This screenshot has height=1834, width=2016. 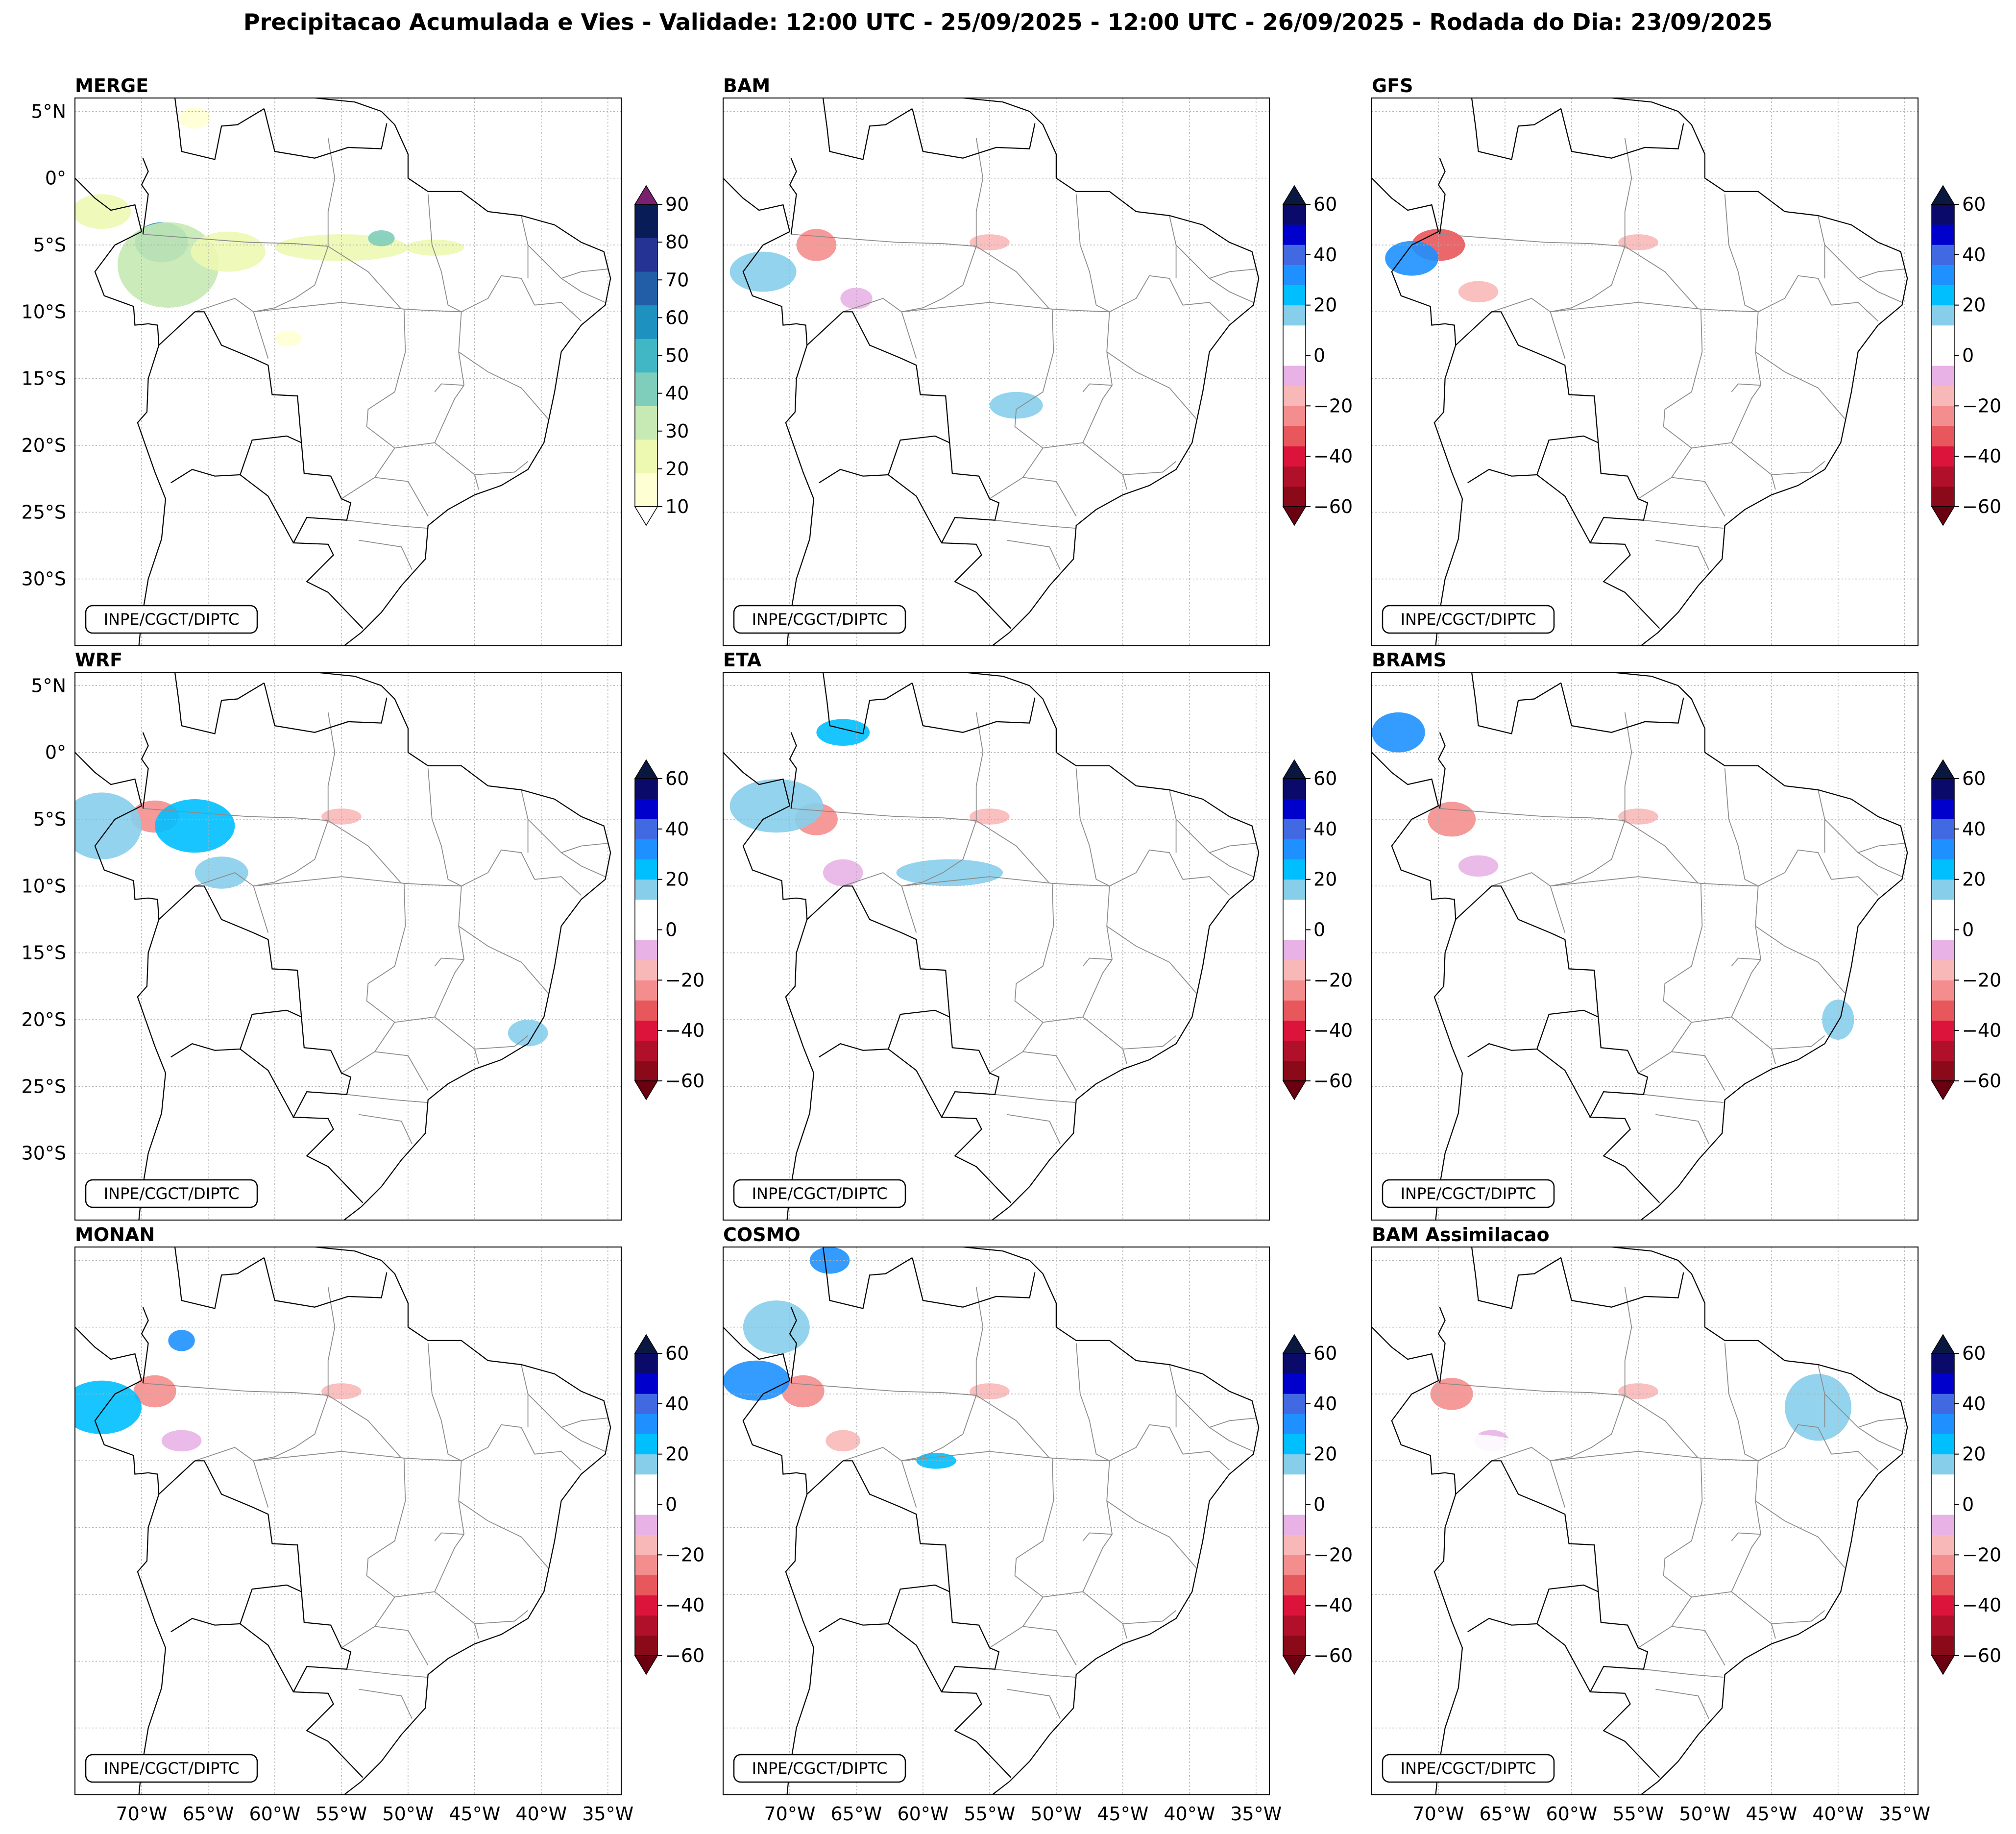 What do you see at coordinates (989, 1814) in the screenshot?
I see `lon-tick-label: 55°W` at bounding box center [989, 1814].